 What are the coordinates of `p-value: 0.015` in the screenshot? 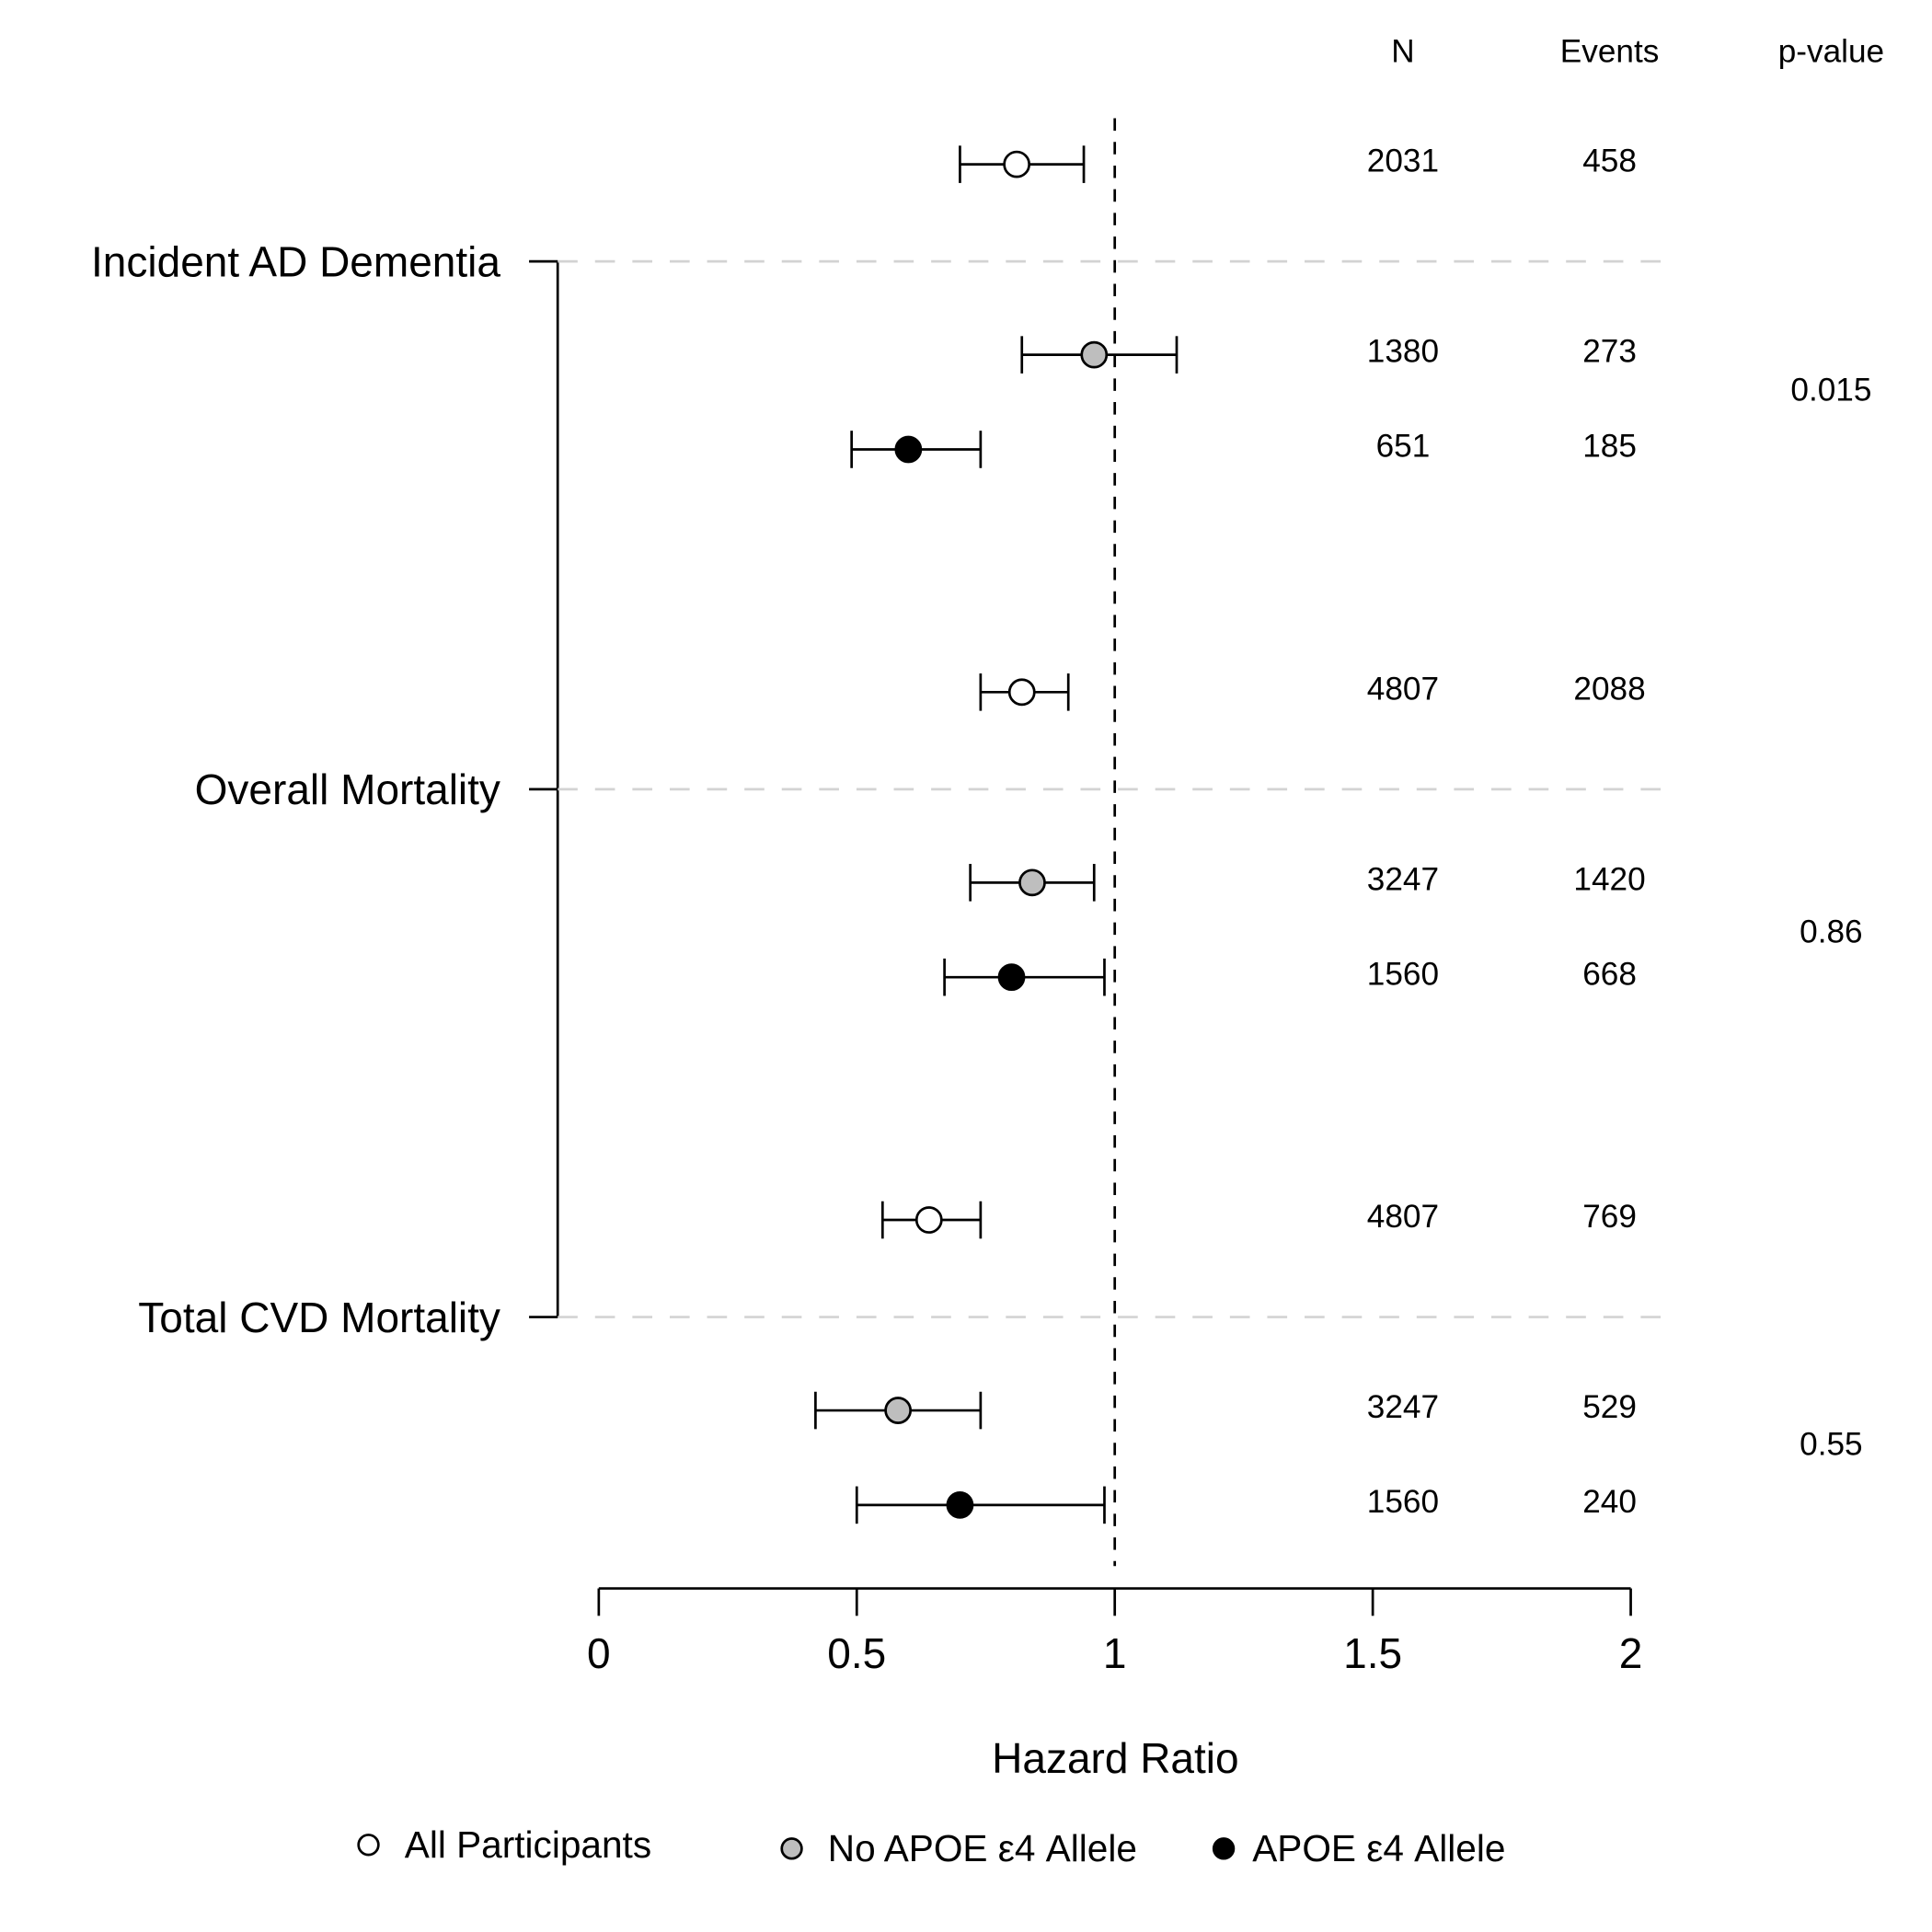 It's located at (1830, 390).